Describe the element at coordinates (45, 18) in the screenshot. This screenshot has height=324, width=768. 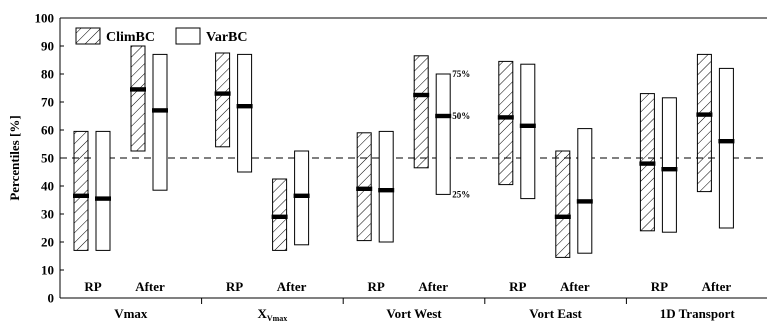
I see `y-tick-label: 100` at that location.